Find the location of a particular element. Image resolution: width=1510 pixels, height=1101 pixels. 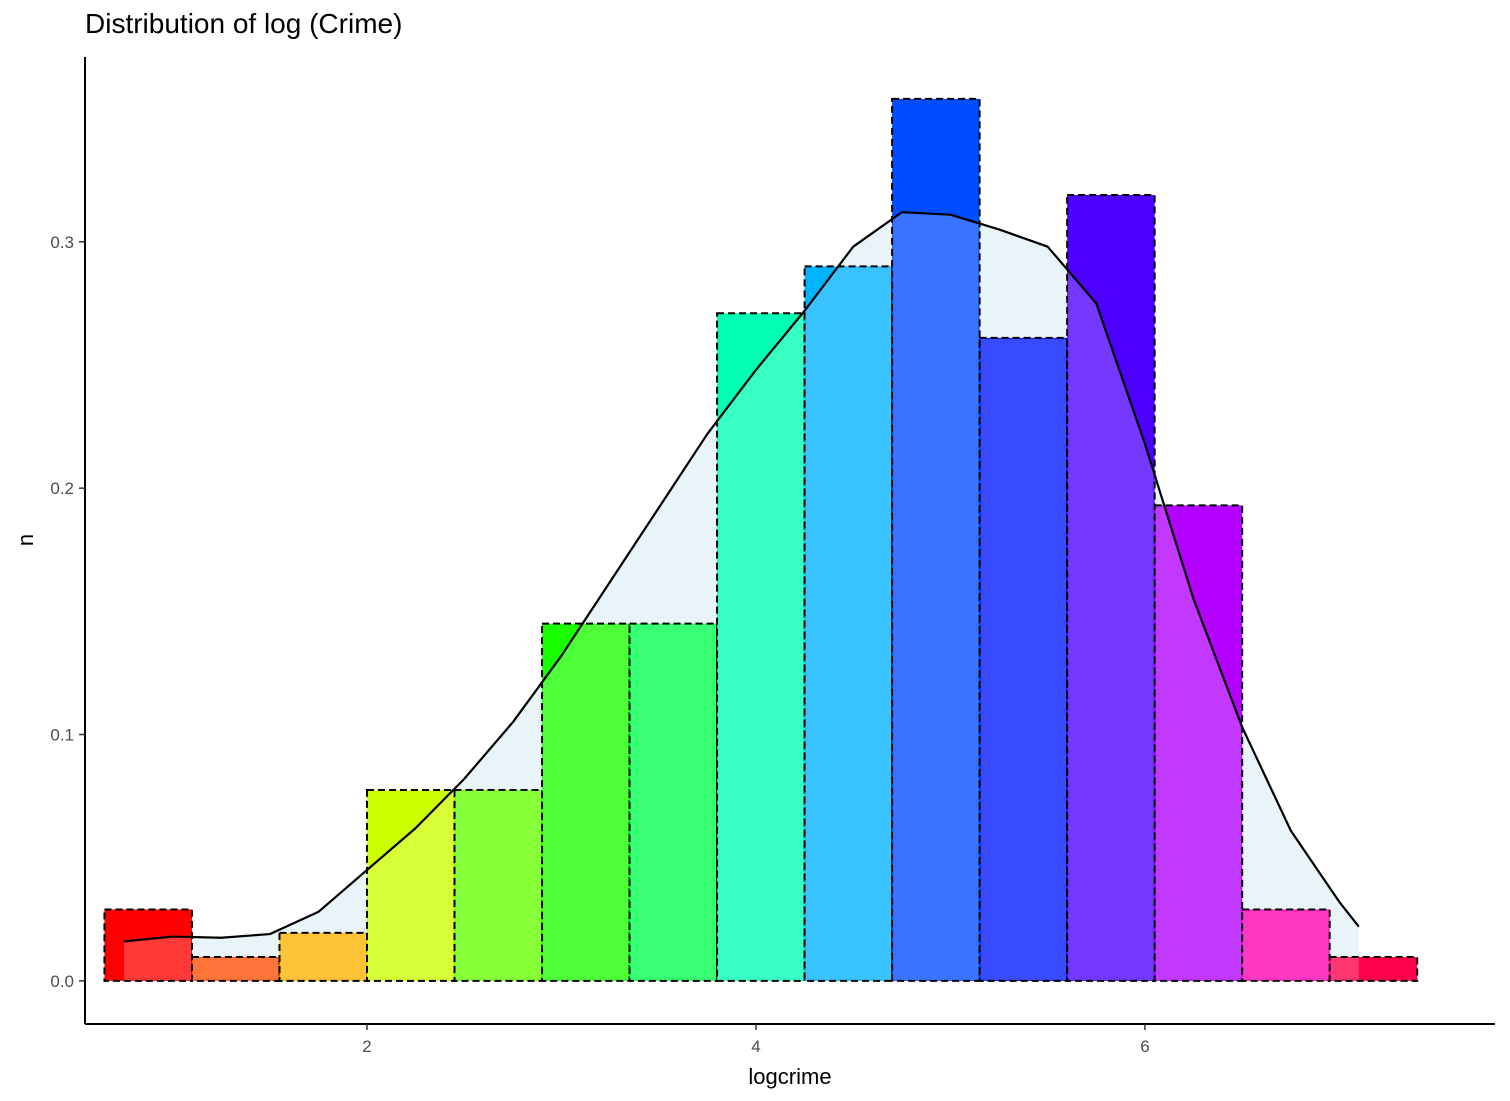

y-tick-label: 0.3 is located at coordinates (62, 242).